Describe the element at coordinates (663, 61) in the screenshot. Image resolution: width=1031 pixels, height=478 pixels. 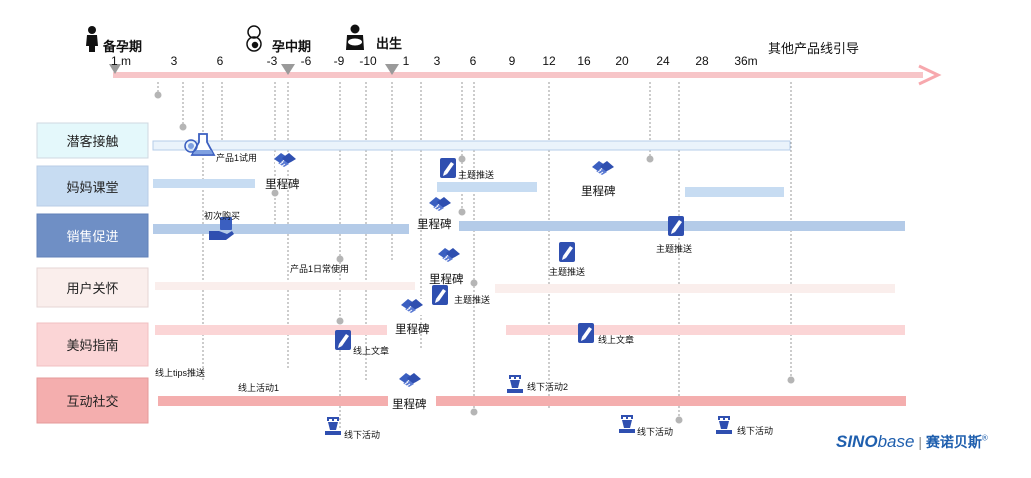
I see `tick-label: 24` at that location.